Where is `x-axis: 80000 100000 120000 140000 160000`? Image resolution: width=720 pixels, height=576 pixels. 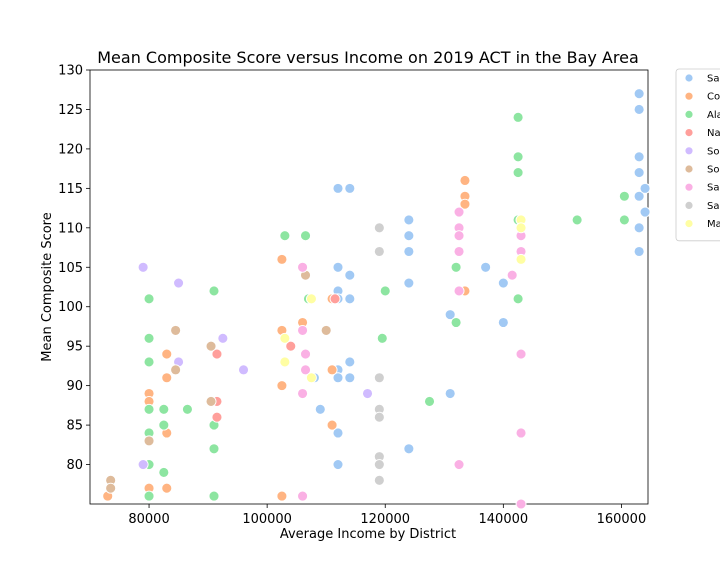
x-axis: 80000 100000 120000 140000 160000 is located at coordinates (387, 515).